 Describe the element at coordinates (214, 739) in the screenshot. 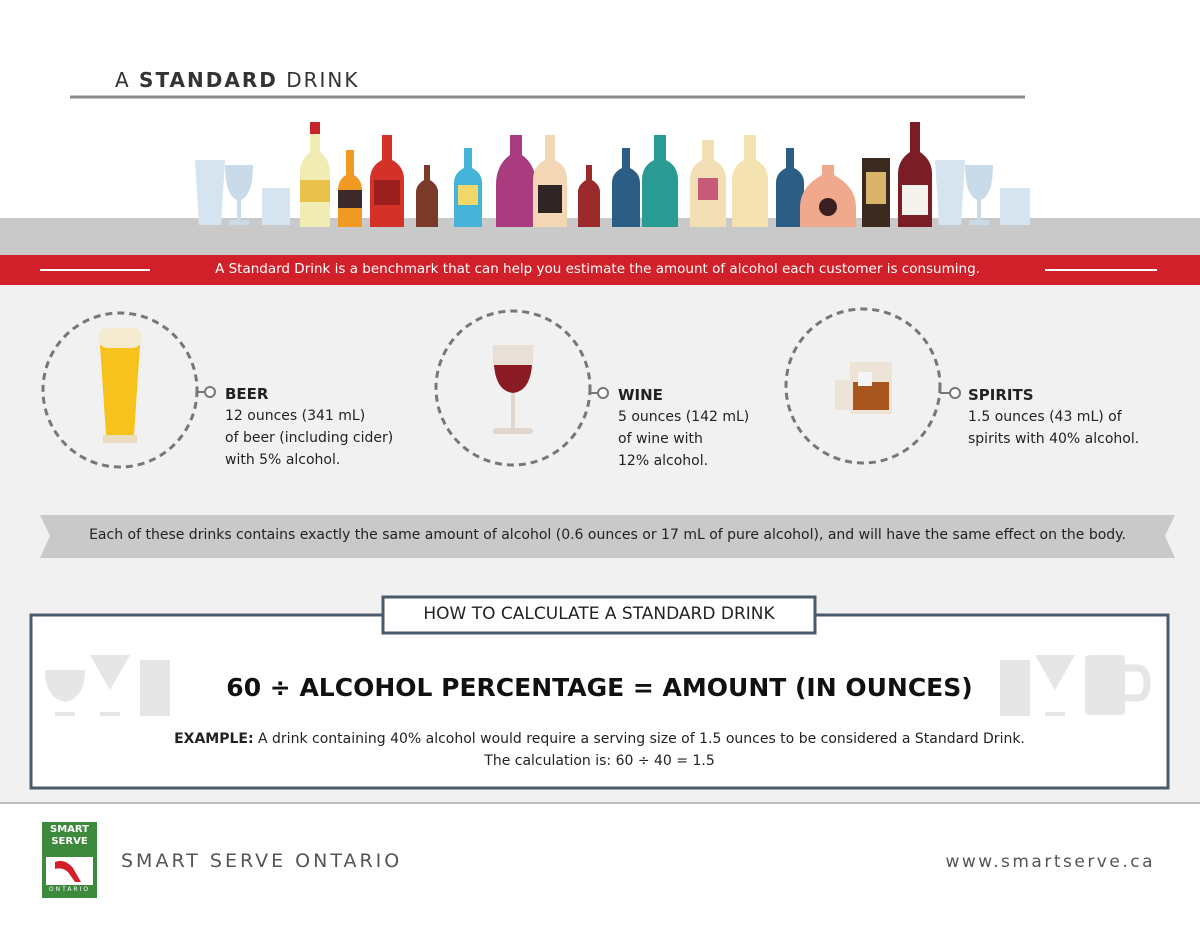

I see `example-label: EXAMPLE:` at that location.